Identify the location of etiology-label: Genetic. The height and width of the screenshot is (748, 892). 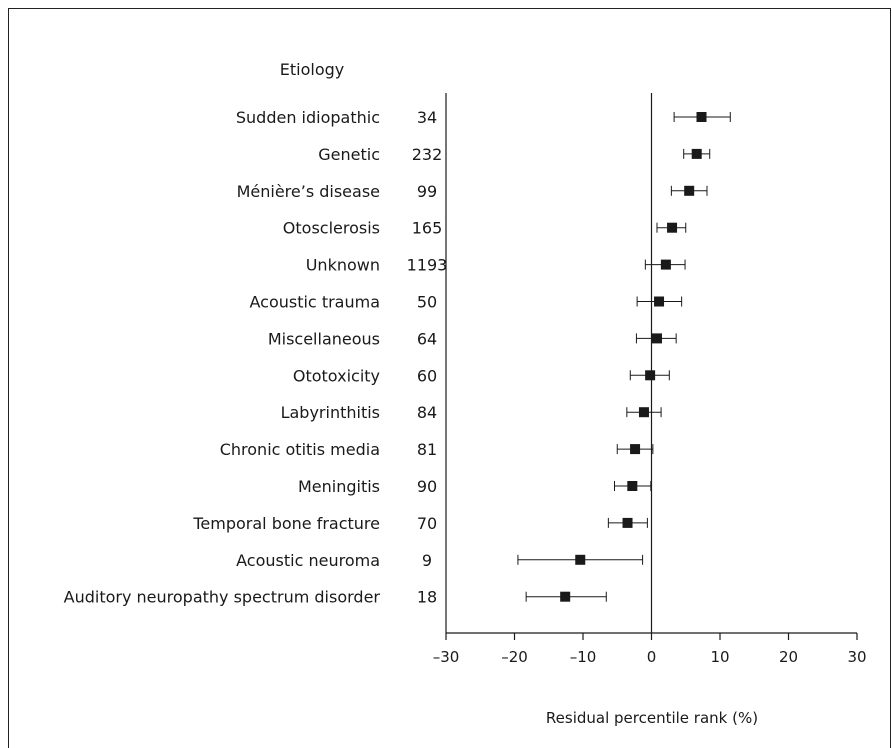
(349, 154).